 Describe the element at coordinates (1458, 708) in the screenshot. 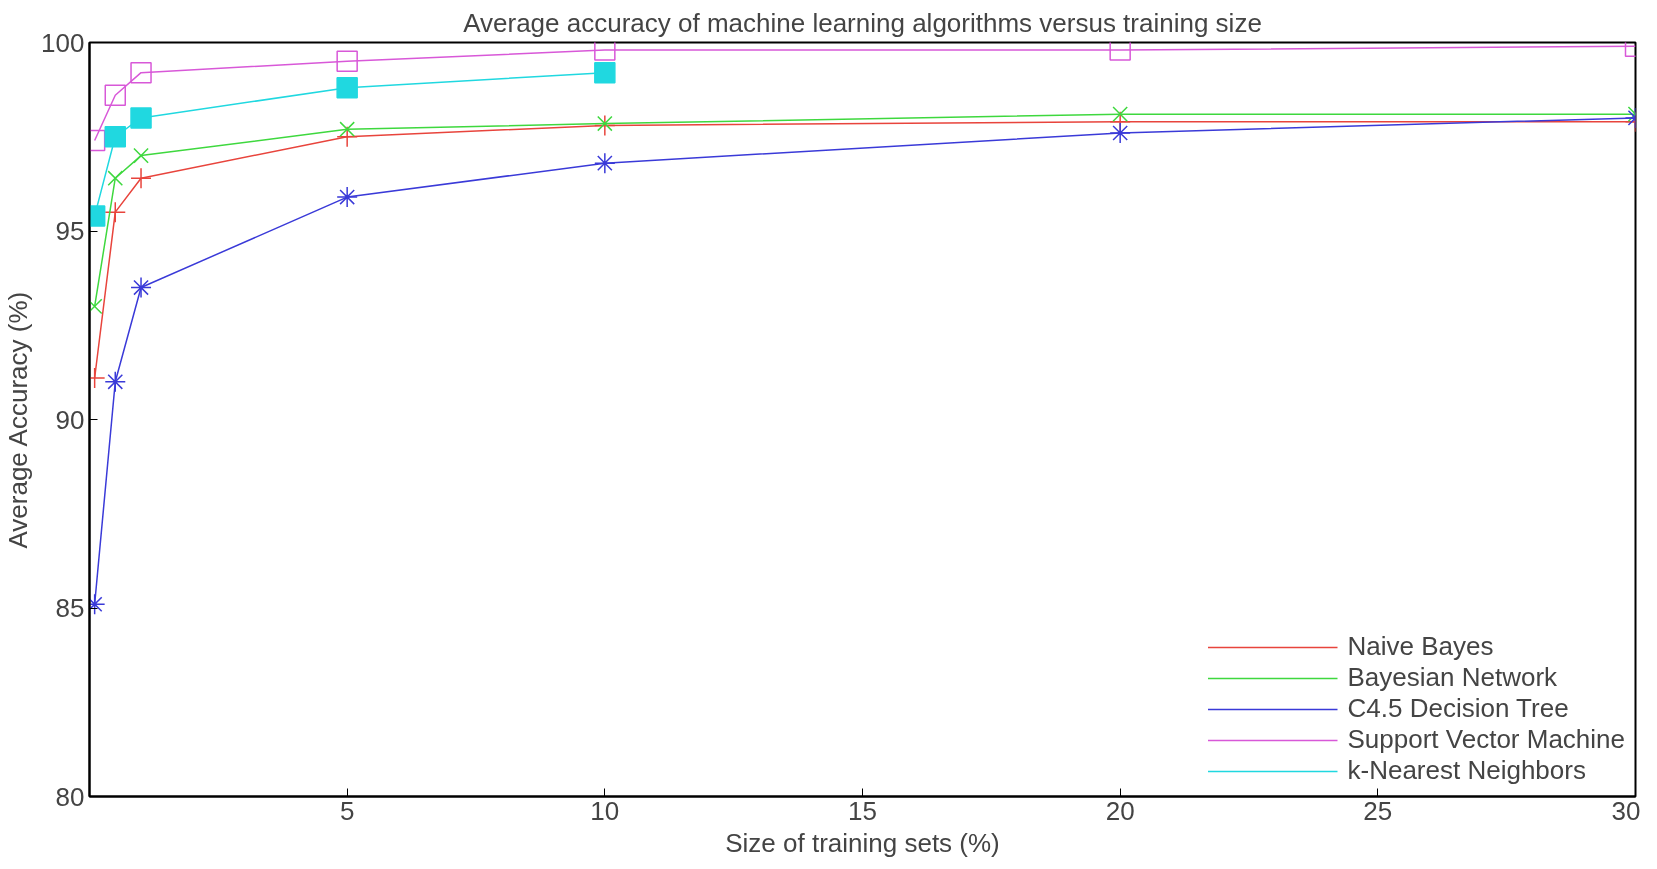

I see `legend-label: C4.5 Decision Tree` at that location.